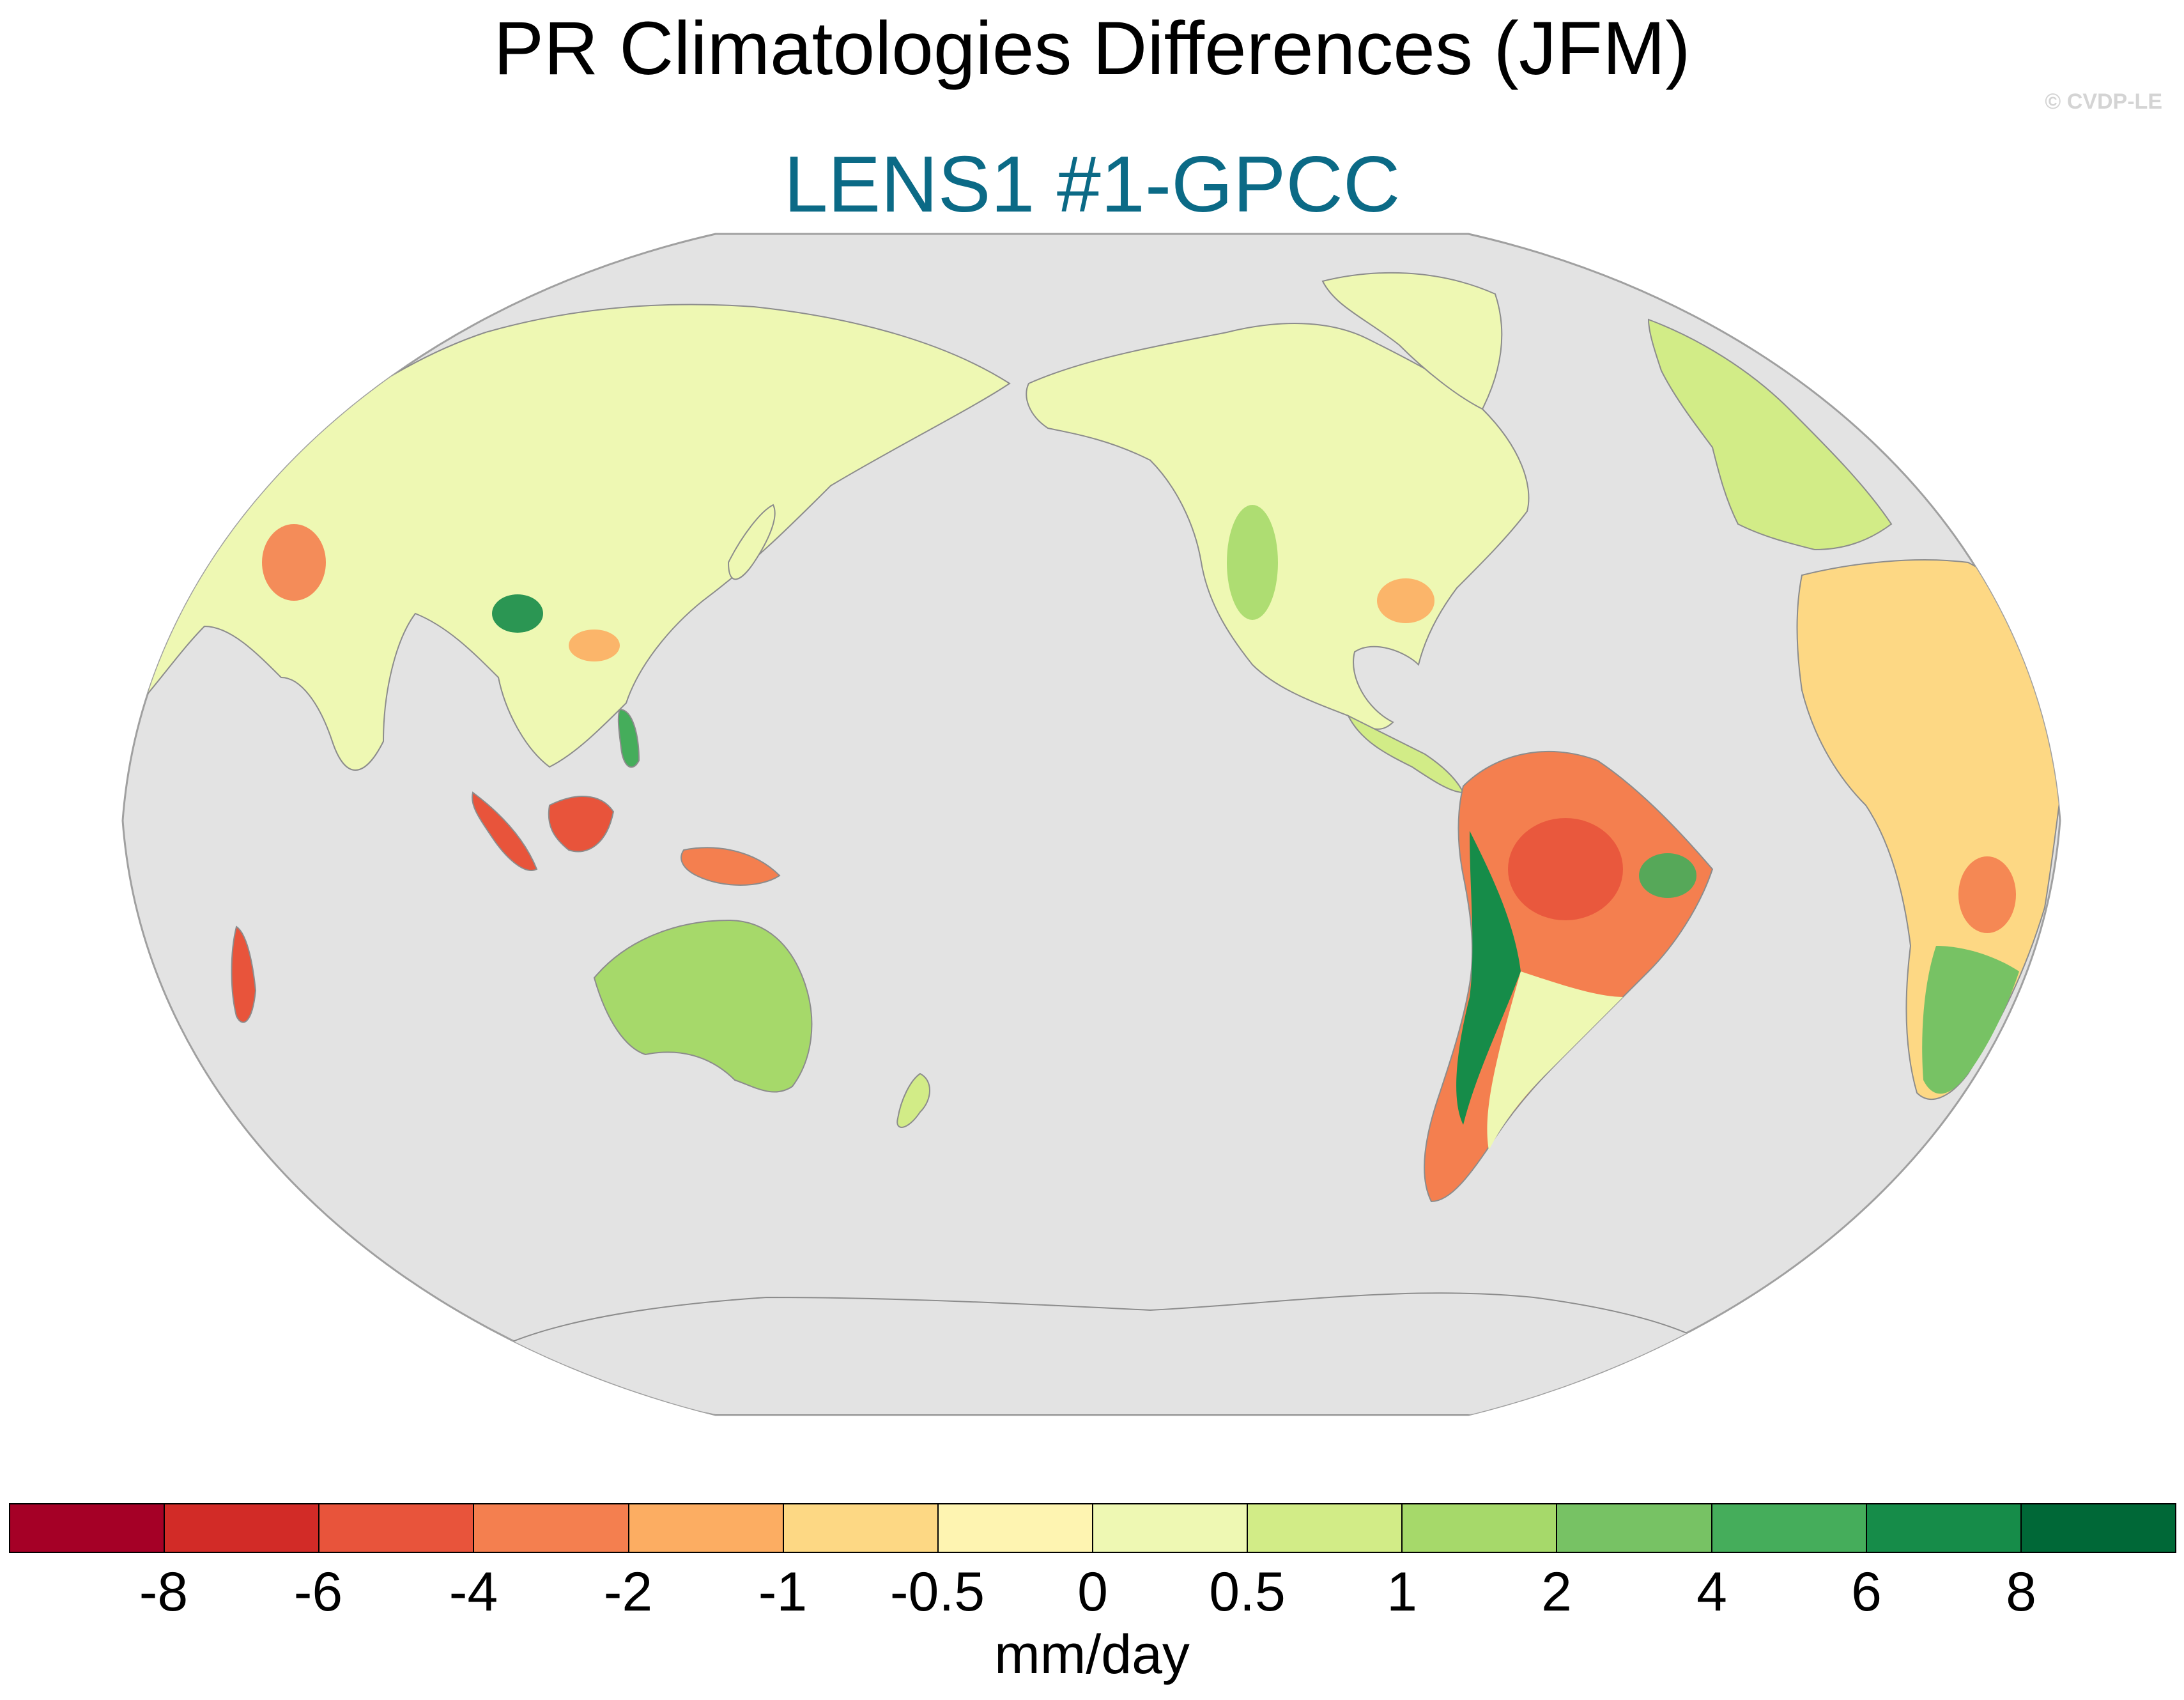 Image resolution: width=2184 pixels, height=1700 pixels. I want to click on colorbar-tick-label: 8, so click(2021, 1592).